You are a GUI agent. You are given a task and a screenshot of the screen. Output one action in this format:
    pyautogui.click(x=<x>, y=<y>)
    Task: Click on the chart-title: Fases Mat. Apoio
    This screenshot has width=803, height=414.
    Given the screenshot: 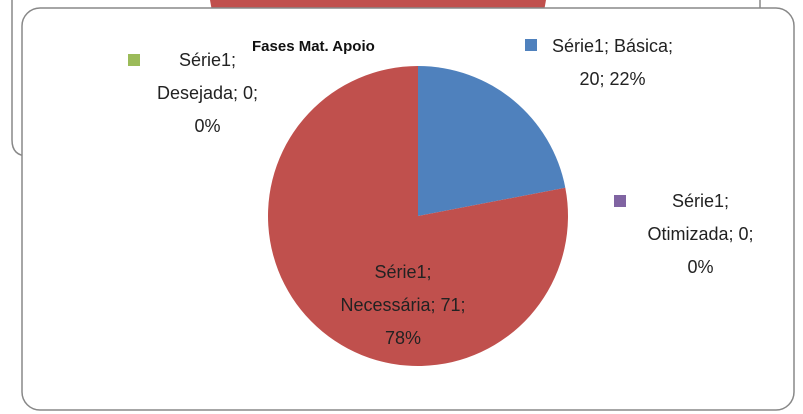 What is the action you would take?
    pyautogui.click(x=313, y=46)
    